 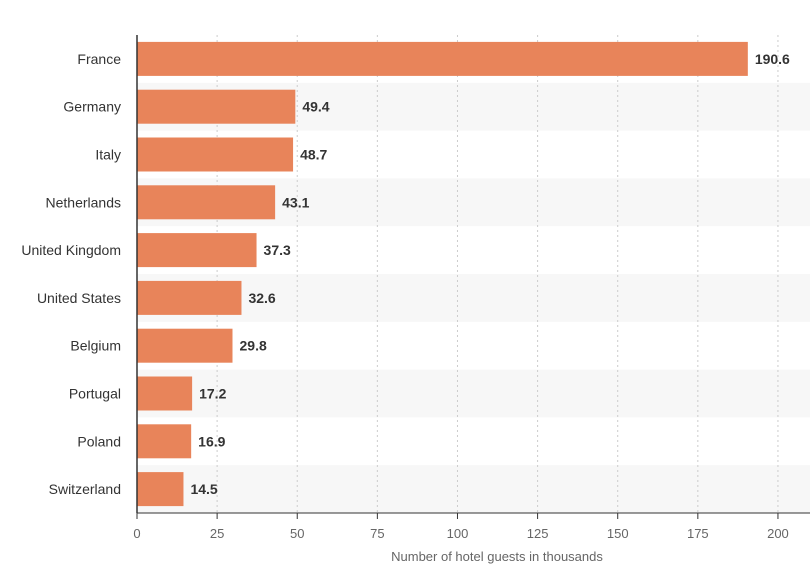 What do you see at coordinates (212, 394) in the screenshot?
I see `value-label: 17.2` at bounding box center [212, 394].